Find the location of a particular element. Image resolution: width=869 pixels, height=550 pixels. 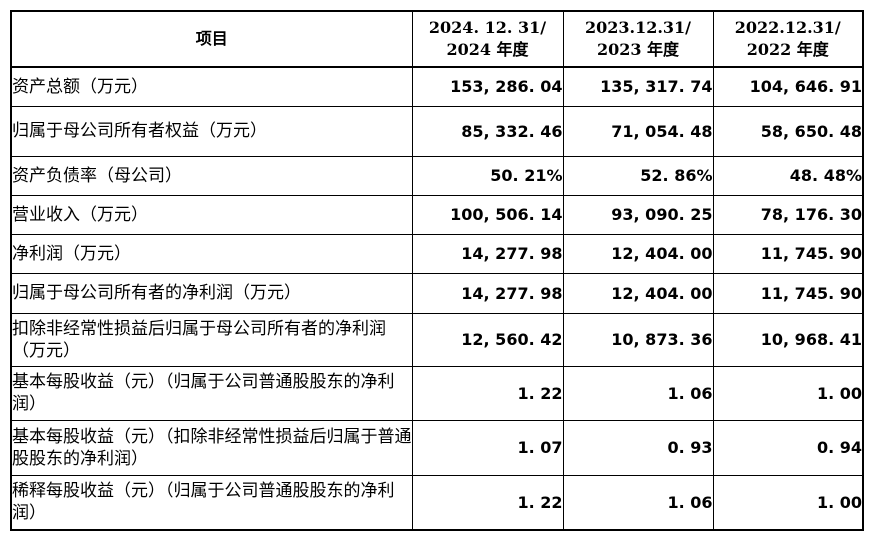

value-2023: 52. 86% is located at coordinates (638, 175).